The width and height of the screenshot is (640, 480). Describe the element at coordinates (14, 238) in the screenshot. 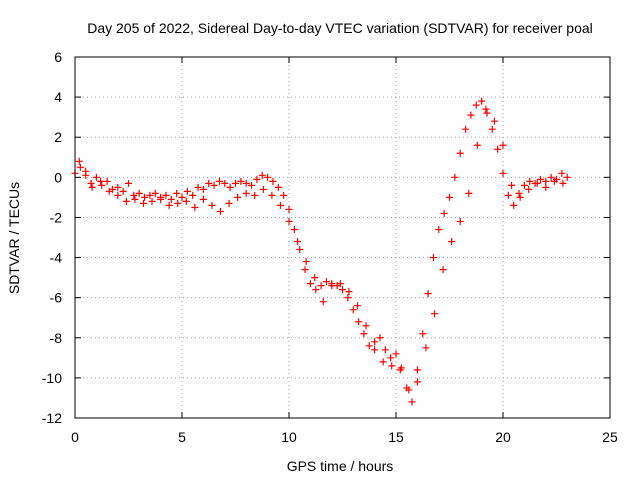

I see `y-axis-title: SDTVAR / TECUs` at that location.